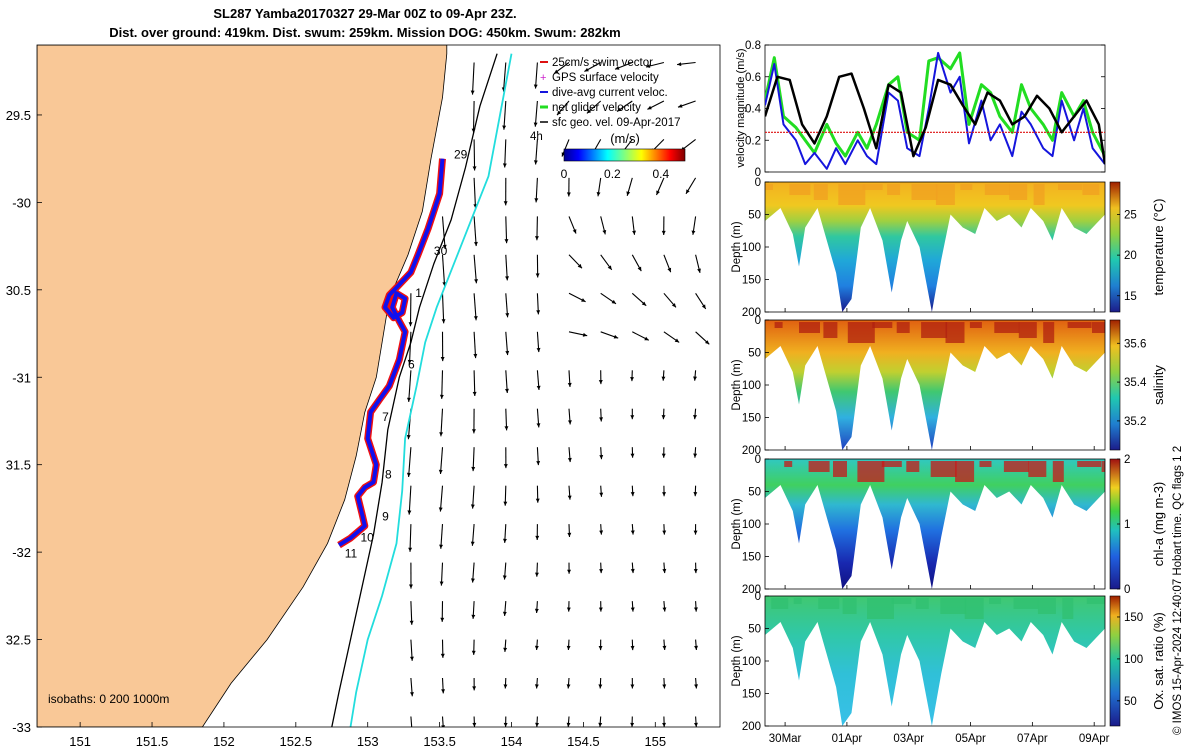 Image resolution: width=1200 pixels, height=750 pixels. Describe the element at coordinates (21, 727) in the screenshot. I see `map-y-tick: -33` at that location.